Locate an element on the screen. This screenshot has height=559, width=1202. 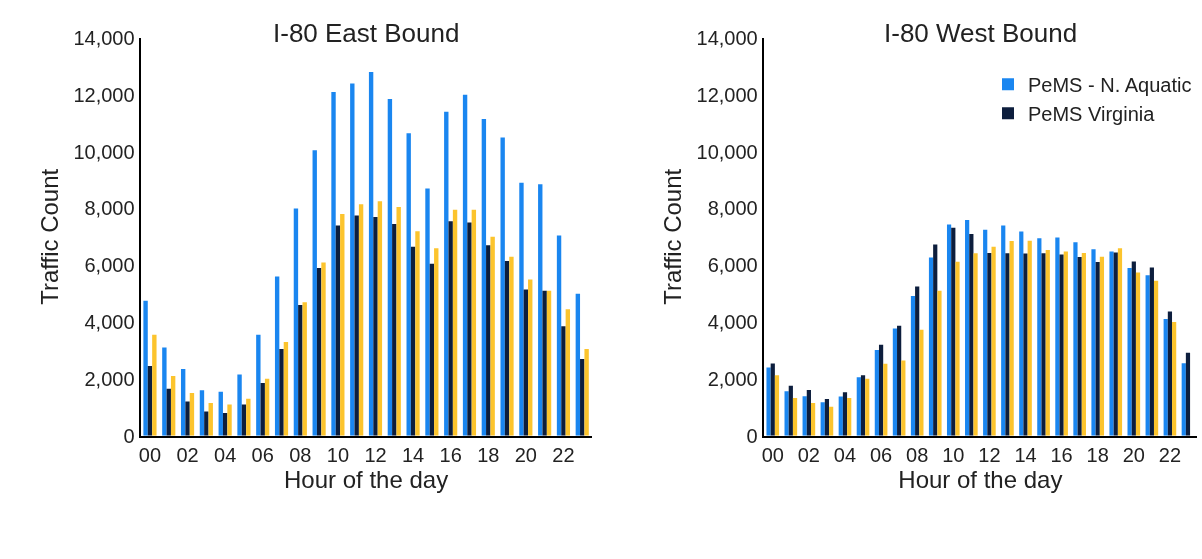
x-tick-label: 08 is located at coordinates (300, 454).